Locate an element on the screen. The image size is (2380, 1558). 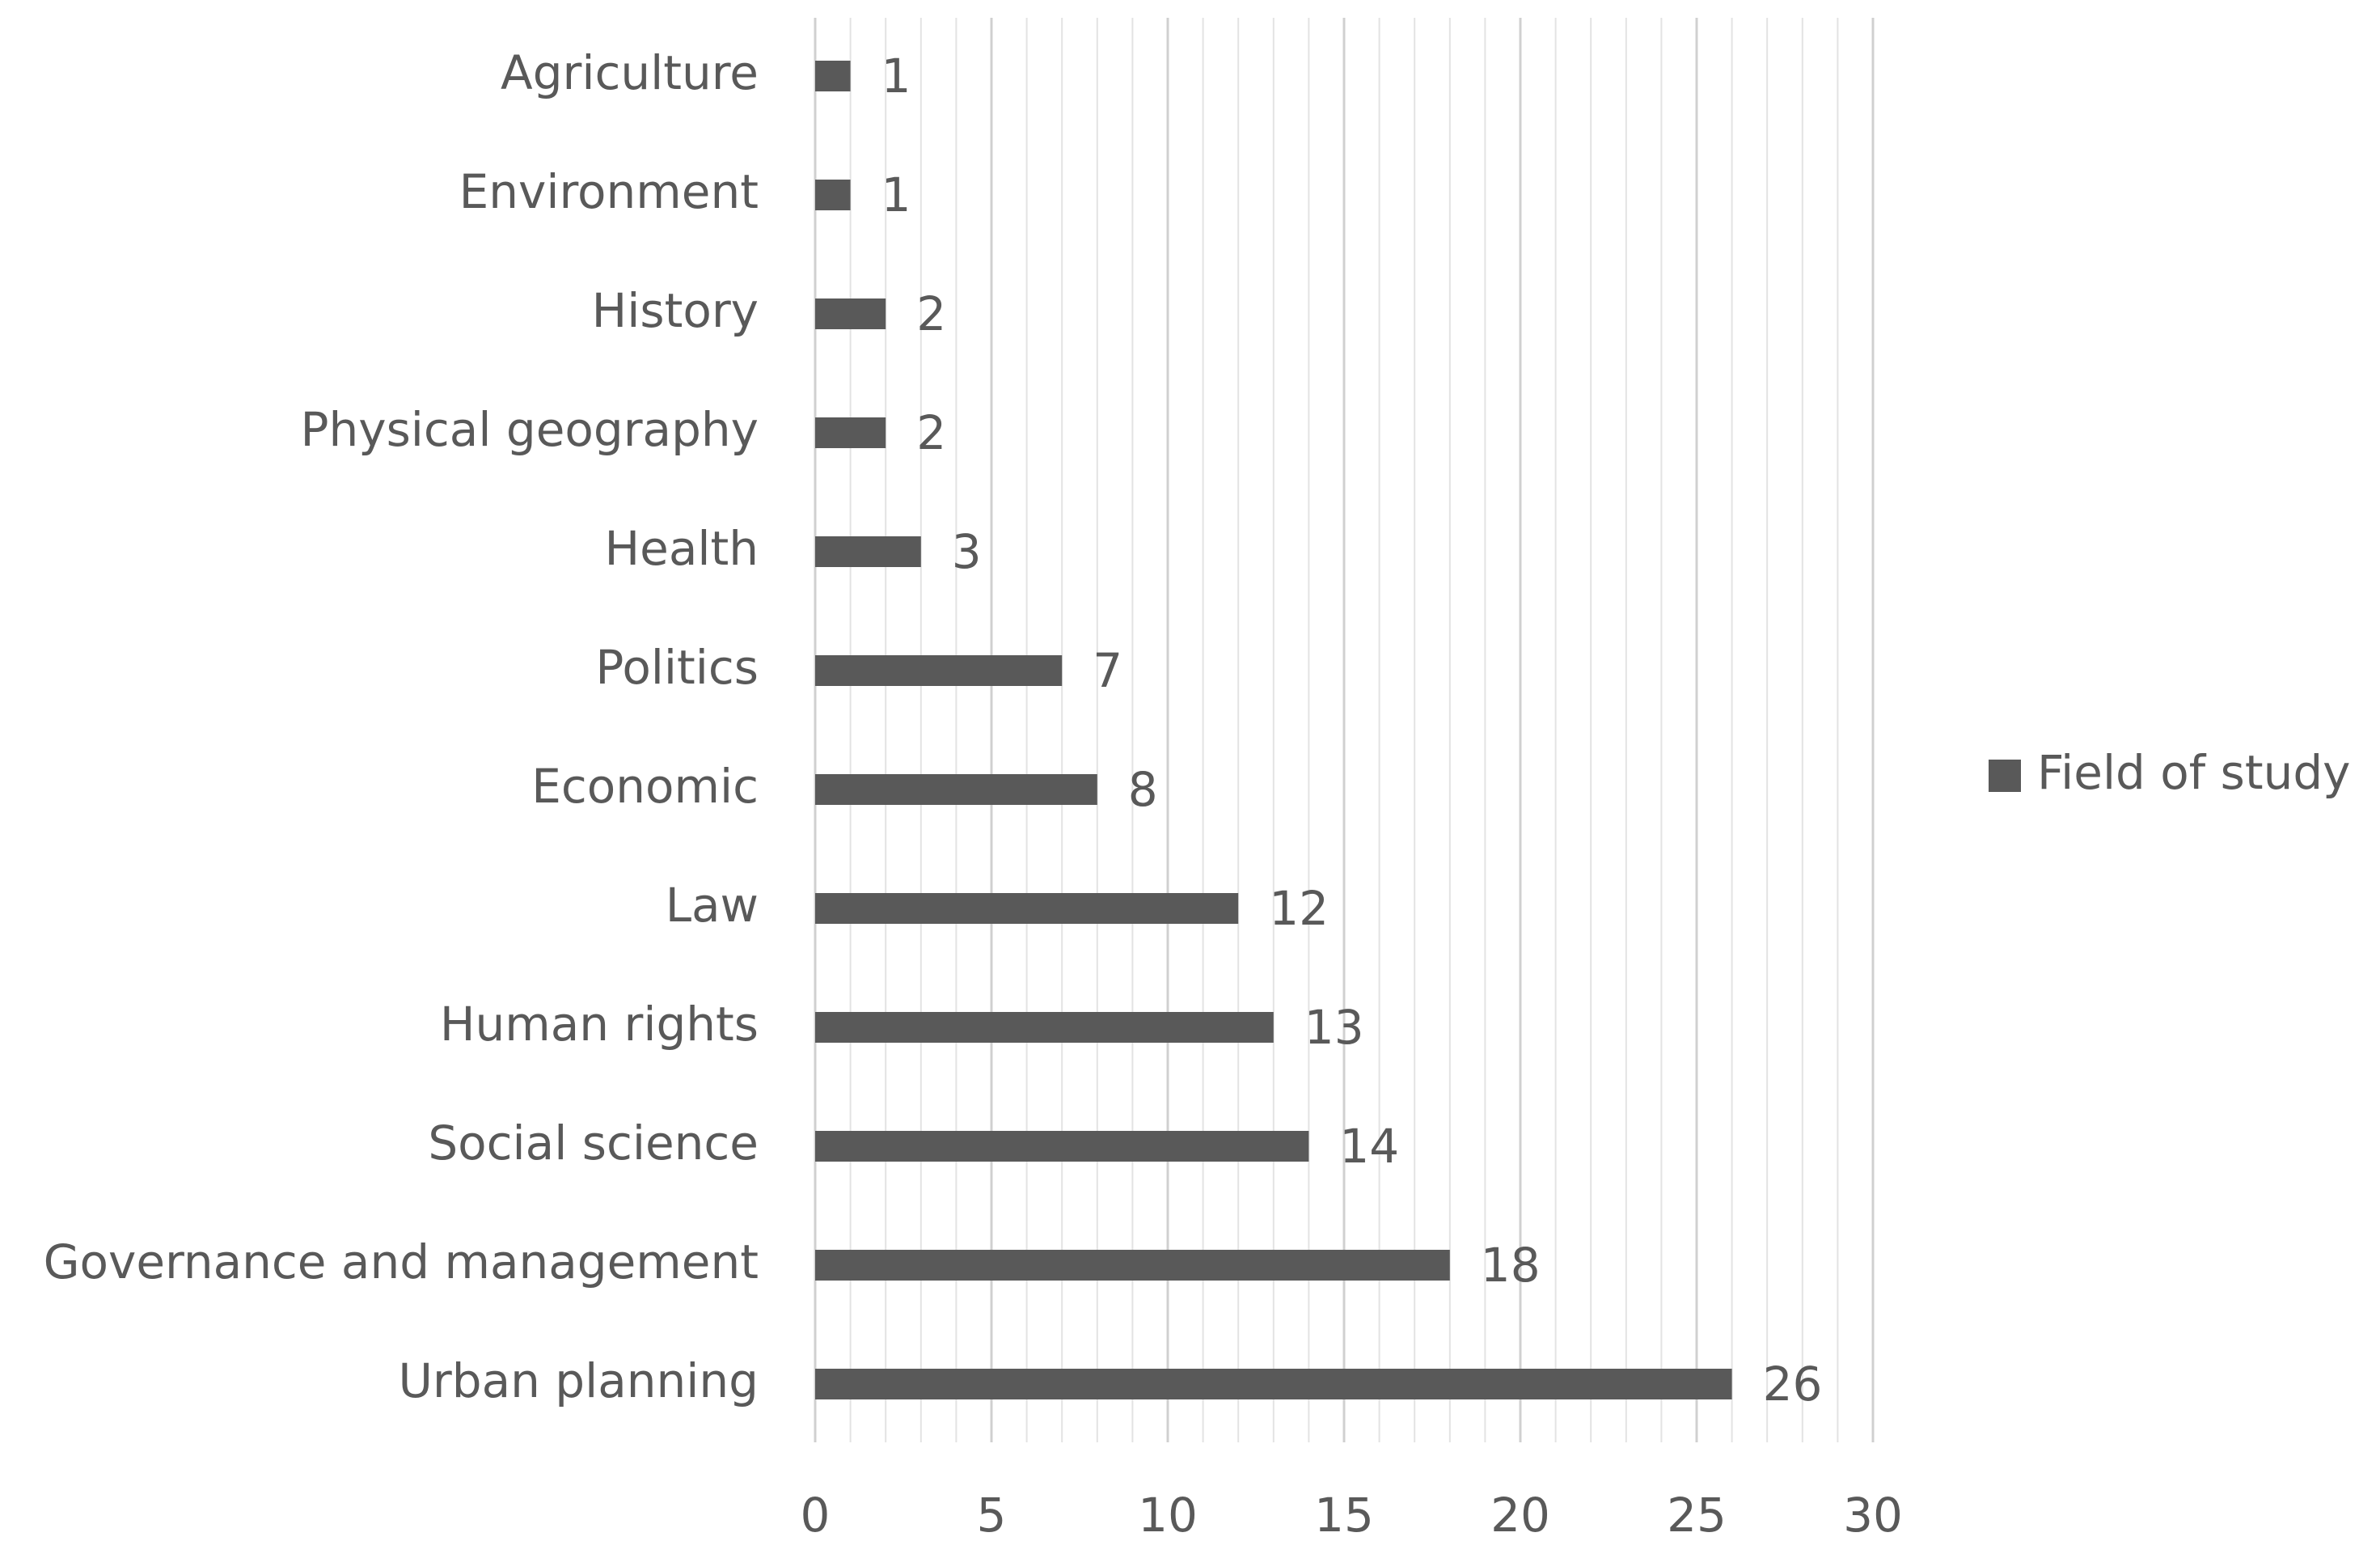
data-label: 18 is located at coordinates (1511, 1265).